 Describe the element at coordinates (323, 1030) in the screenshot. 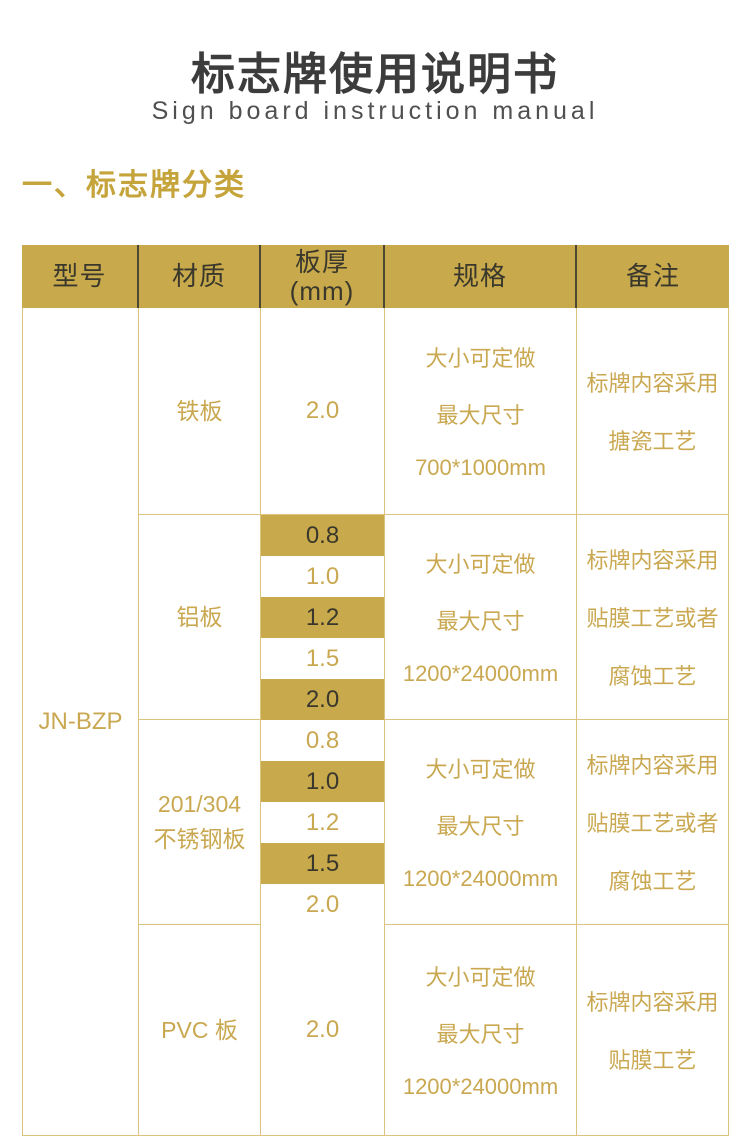

I see `thickness-cell-pvc: 2.0` at that location.